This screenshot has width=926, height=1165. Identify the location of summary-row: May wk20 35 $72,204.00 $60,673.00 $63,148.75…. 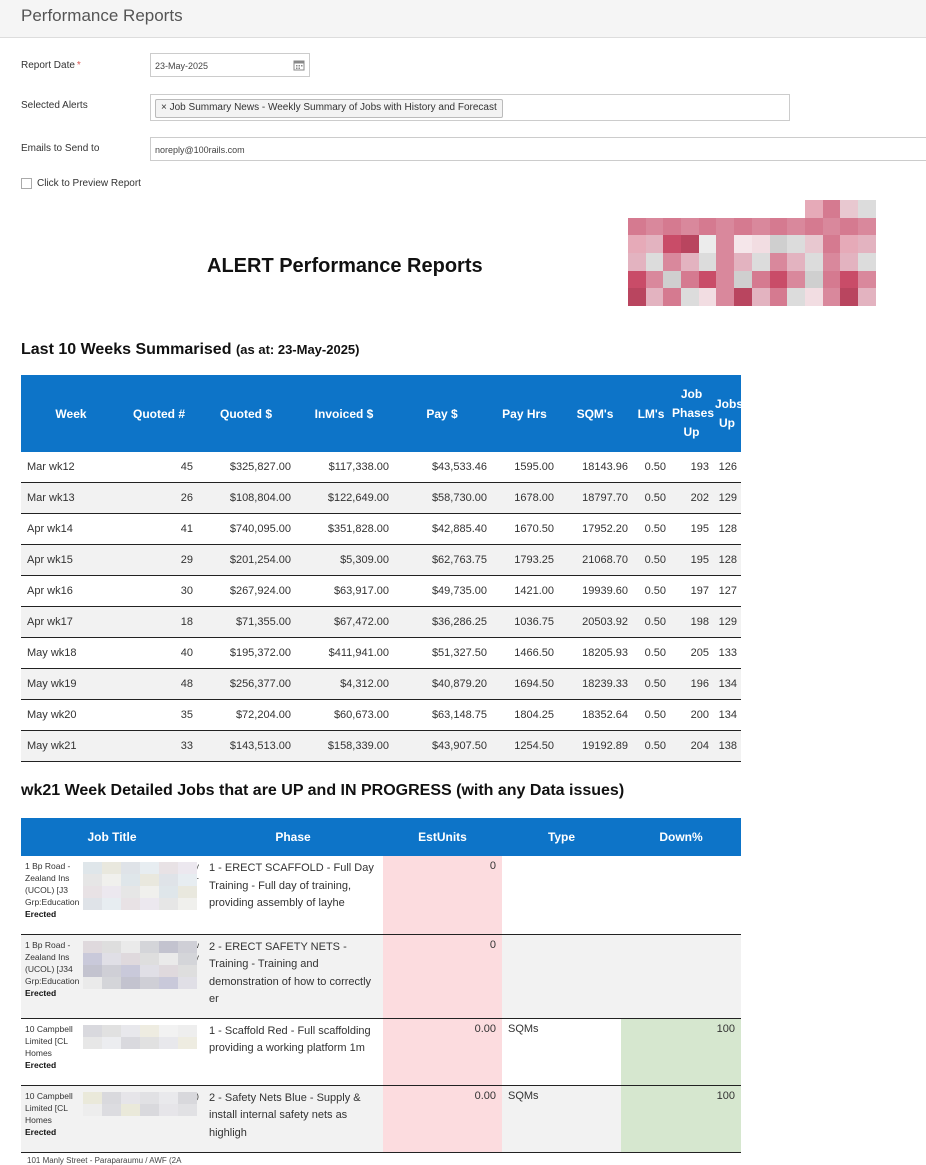
(381, 715).